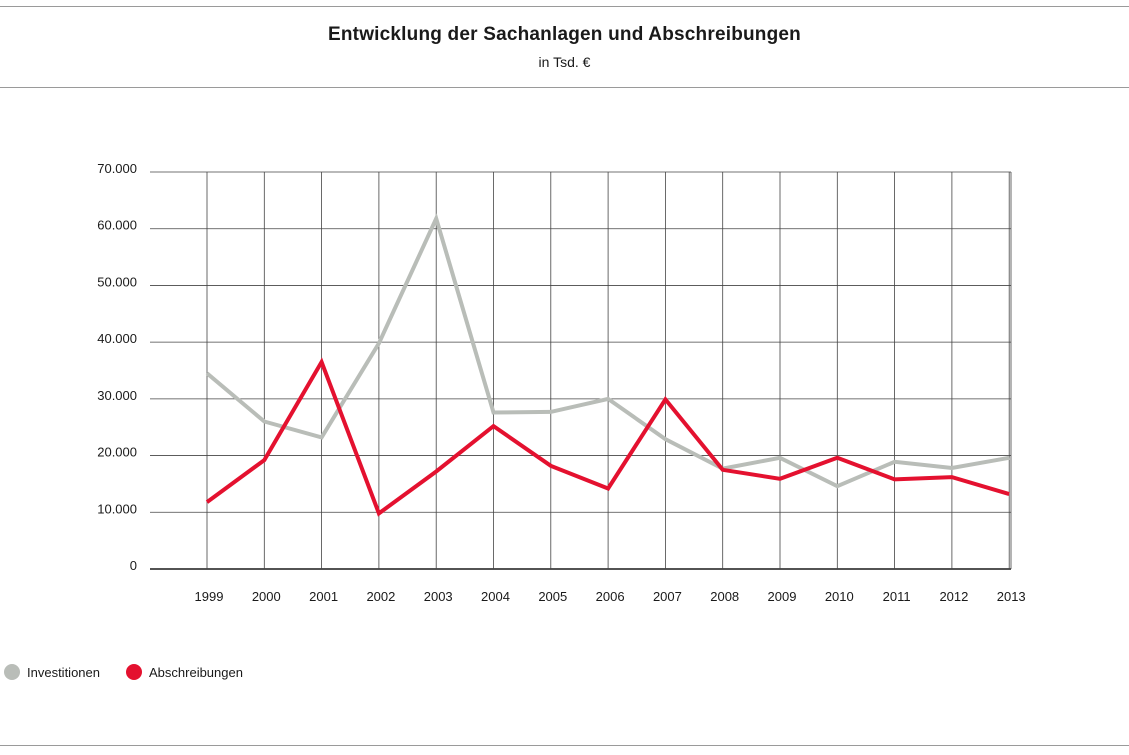 This screenshot has height=755, width=1129. I want to click on legend-item-investitionen: Investitionen, so click(52, 672).